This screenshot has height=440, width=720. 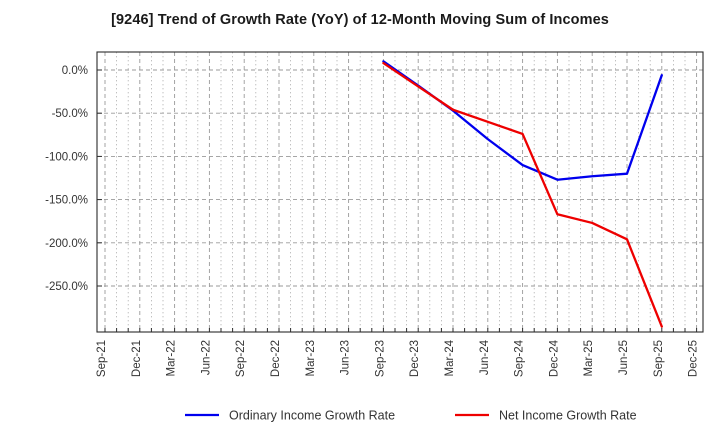 I want to click on x-axis-tick-label: Mar-22, so click(x=172, y=358).